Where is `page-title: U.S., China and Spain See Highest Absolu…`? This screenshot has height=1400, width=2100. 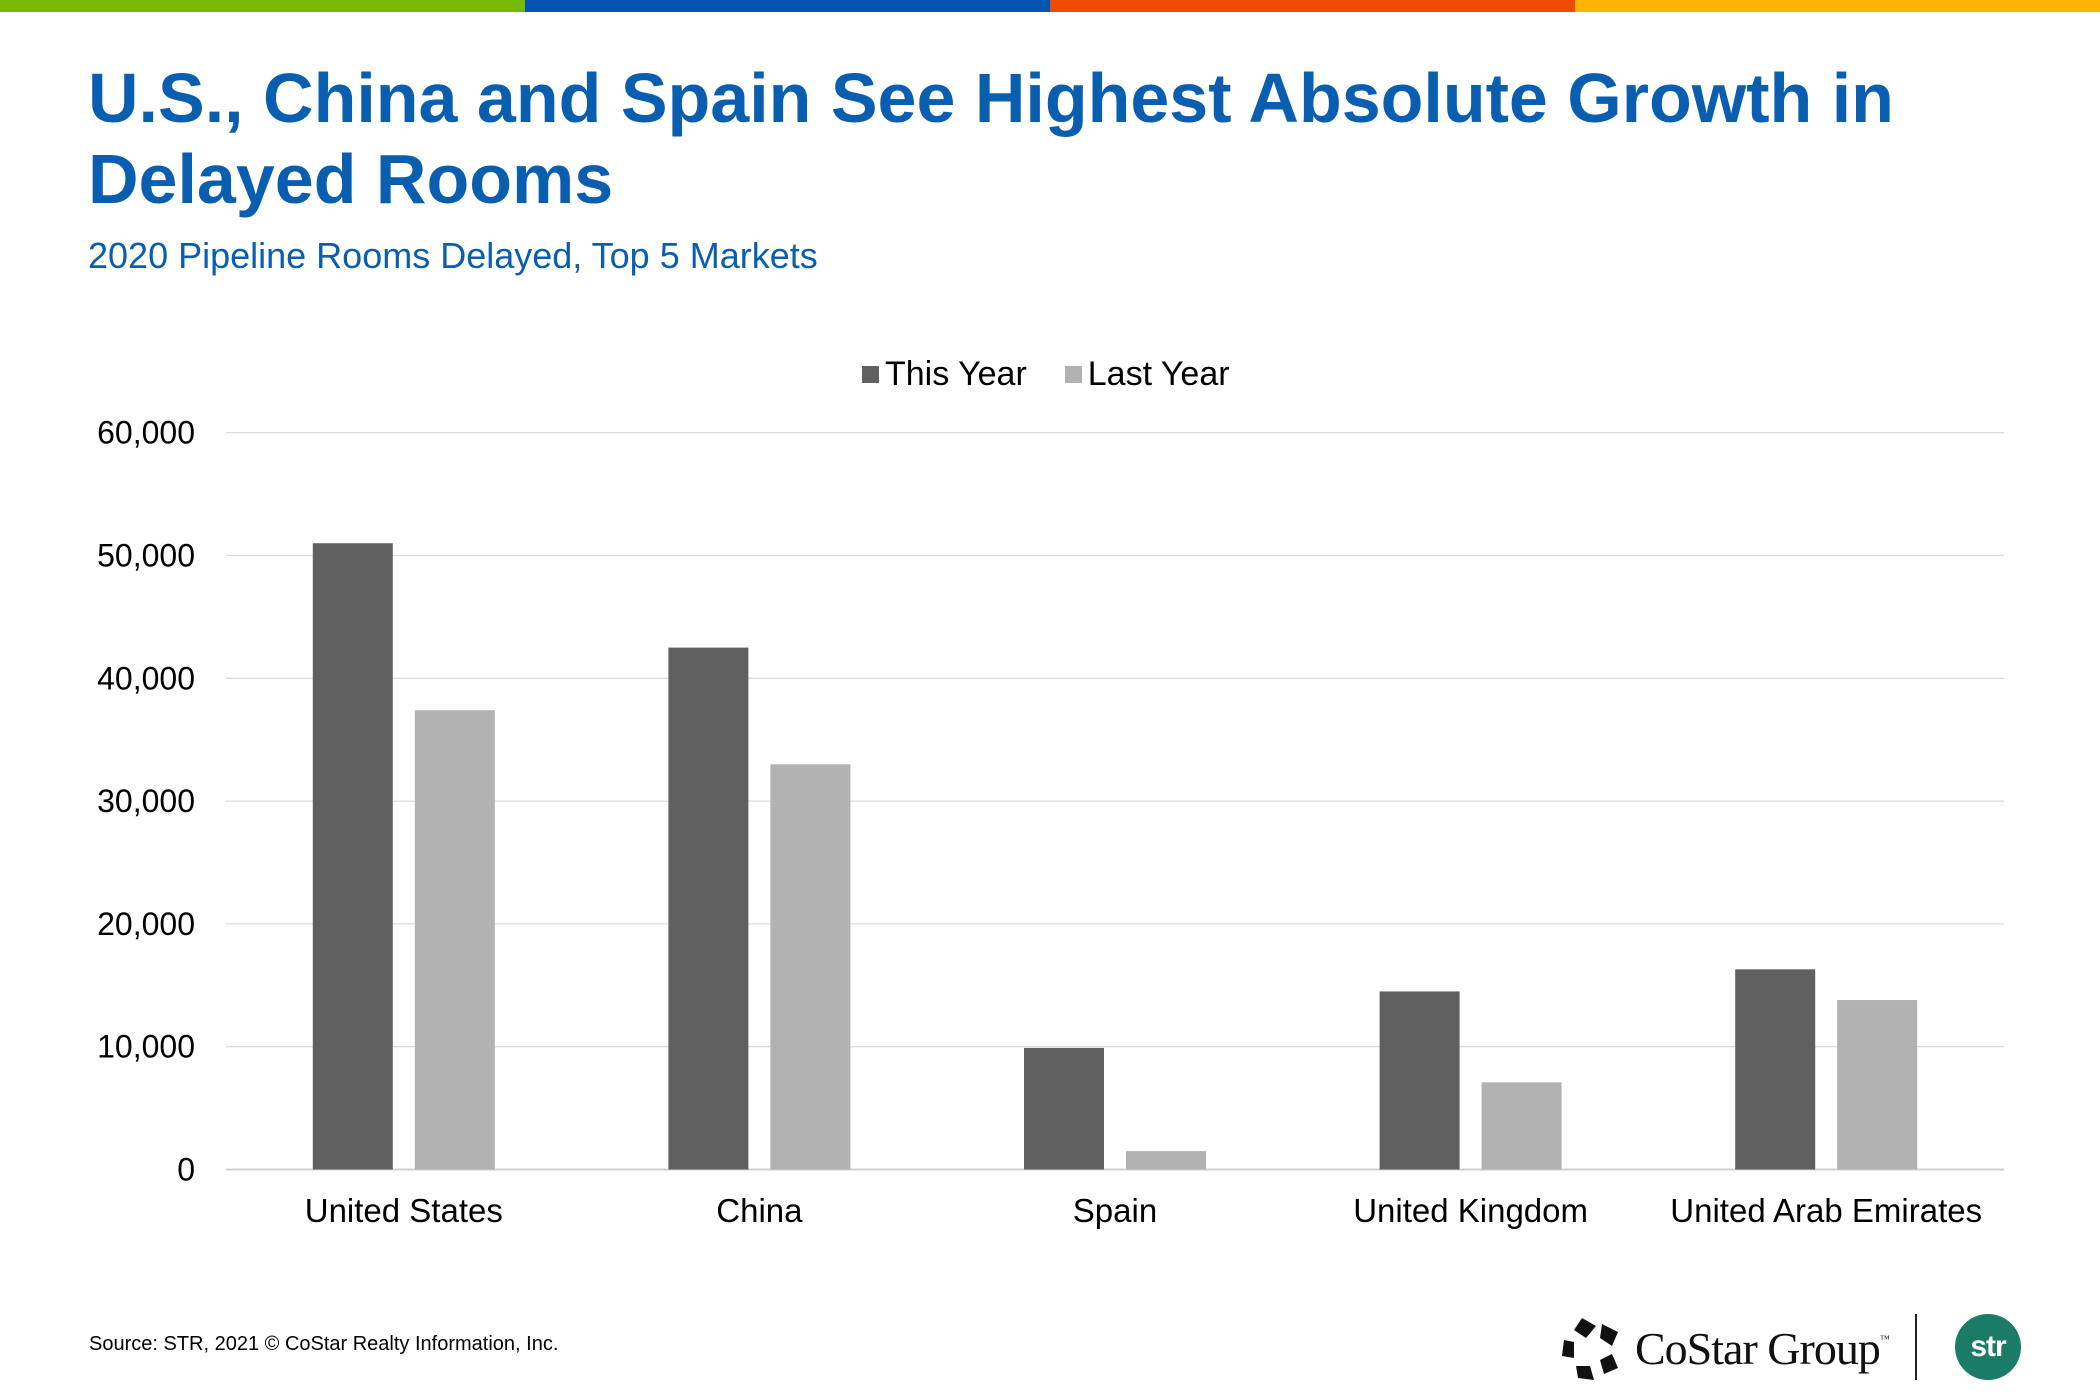 page-title: U.S., China and Spain See Highest Absolu… is located at coordinates (991, 138).